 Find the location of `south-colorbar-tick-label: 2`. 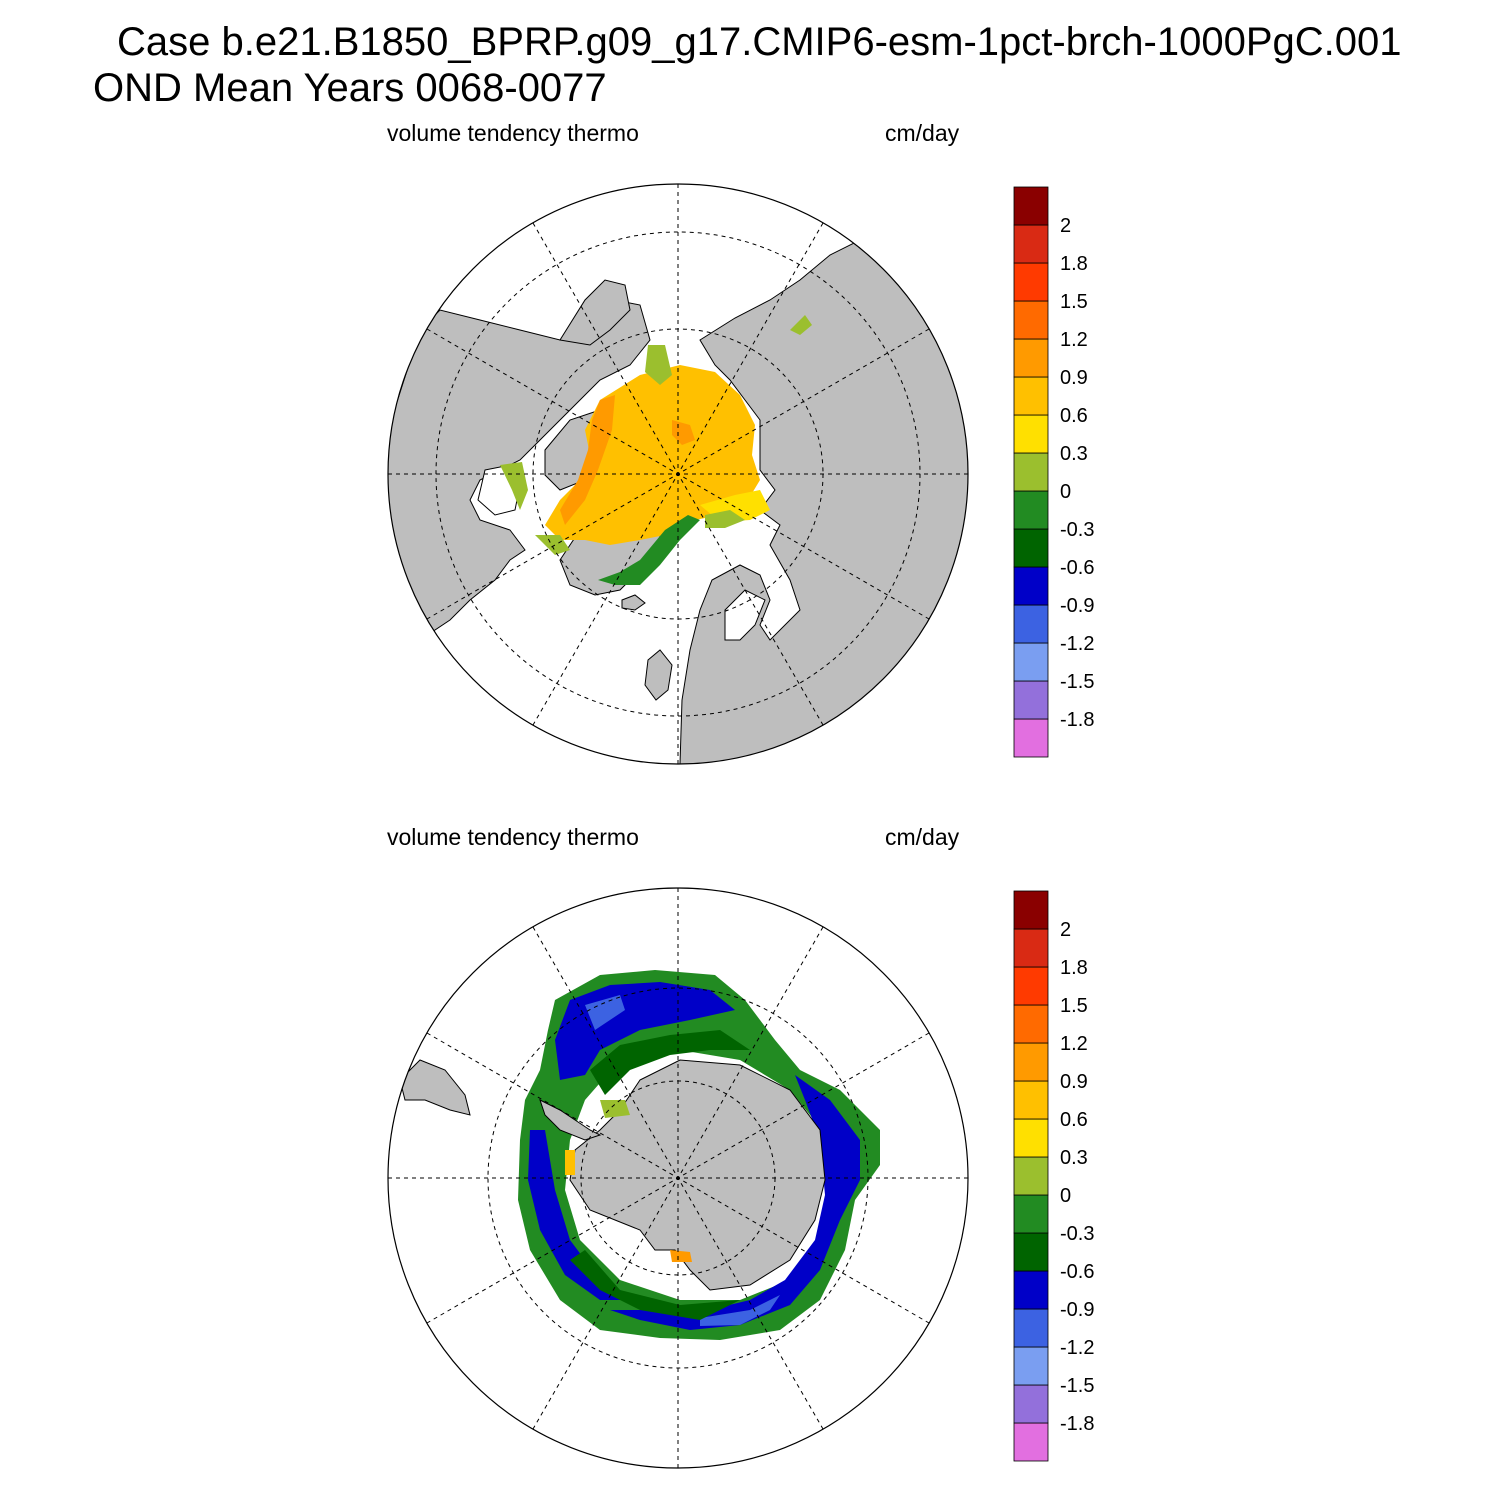

south-colorbar-tick-label: 2 is located at coordinates (1065, 930).